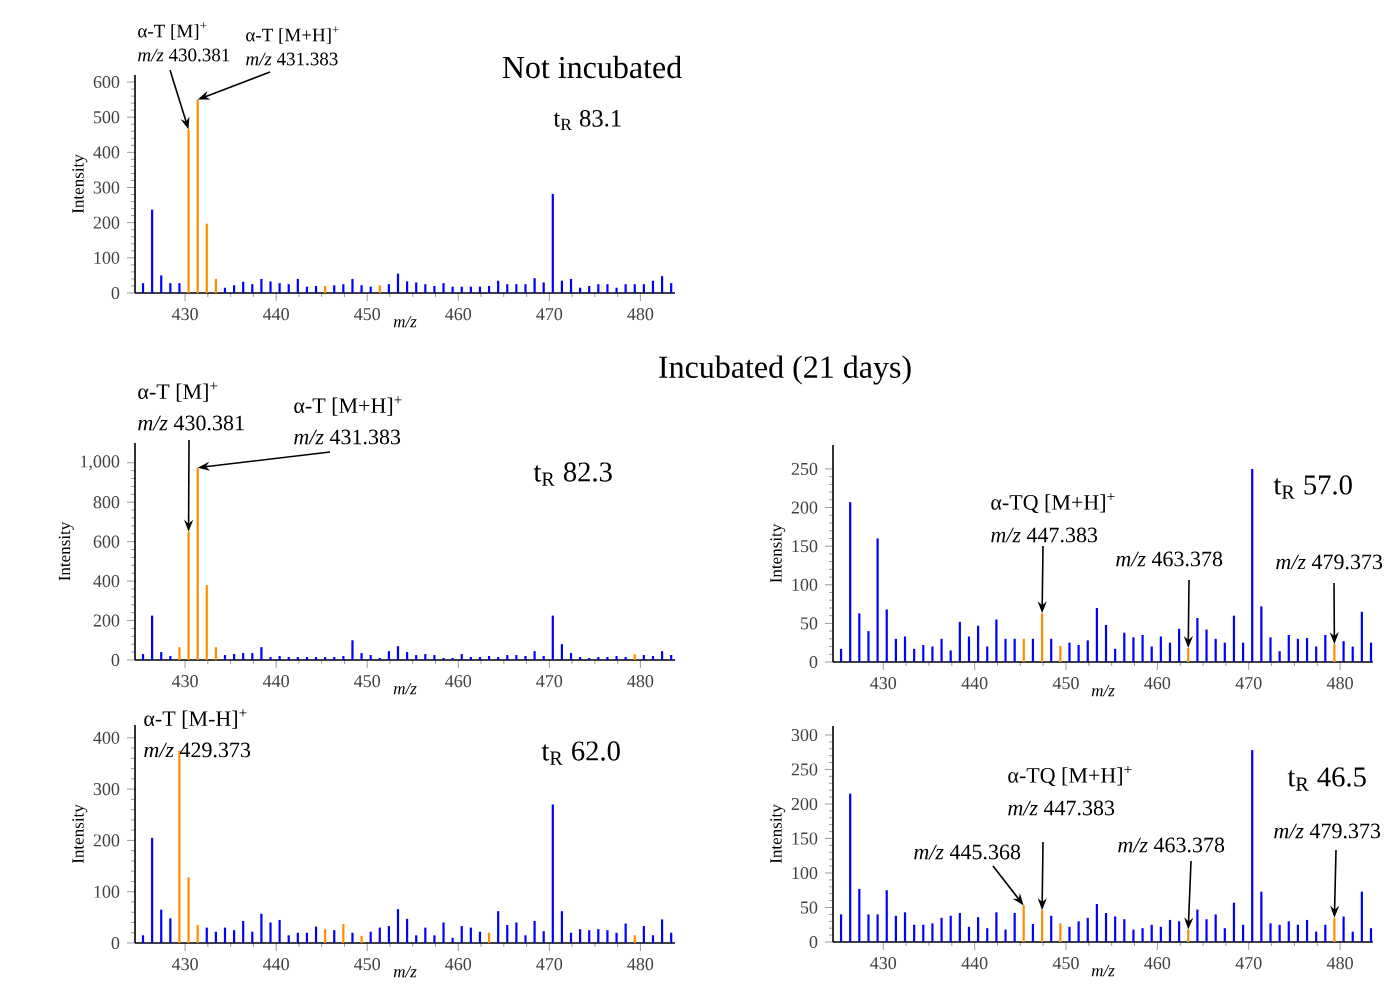  I want to click on x-tick-label: 480, so click(640, 314).